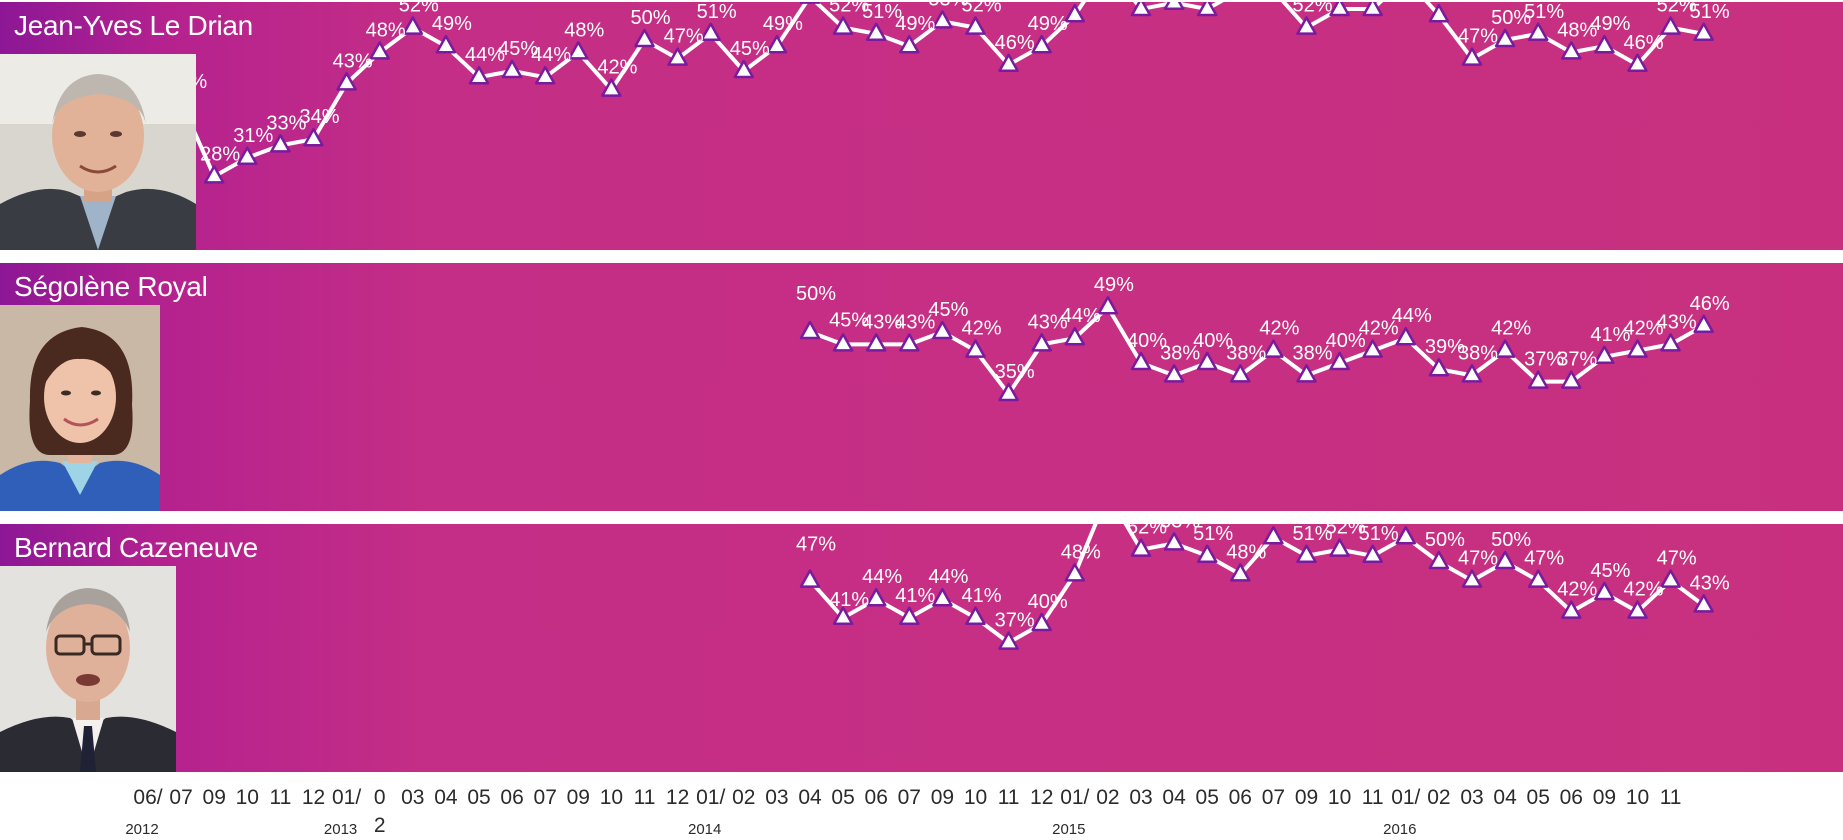 Image resolution: width=1843 pixels, height=840 pixels. I want to click on series-line-cazeneuve, so click(1256, 584).